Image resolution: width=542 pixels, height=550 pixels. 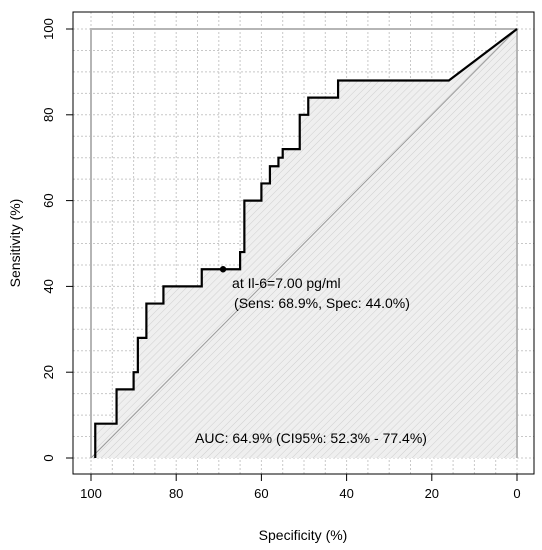 What do you see at coordinates (176, 493) in the screenshot?
I see `x-tick-label: 80` at bounding box center [176, 493].